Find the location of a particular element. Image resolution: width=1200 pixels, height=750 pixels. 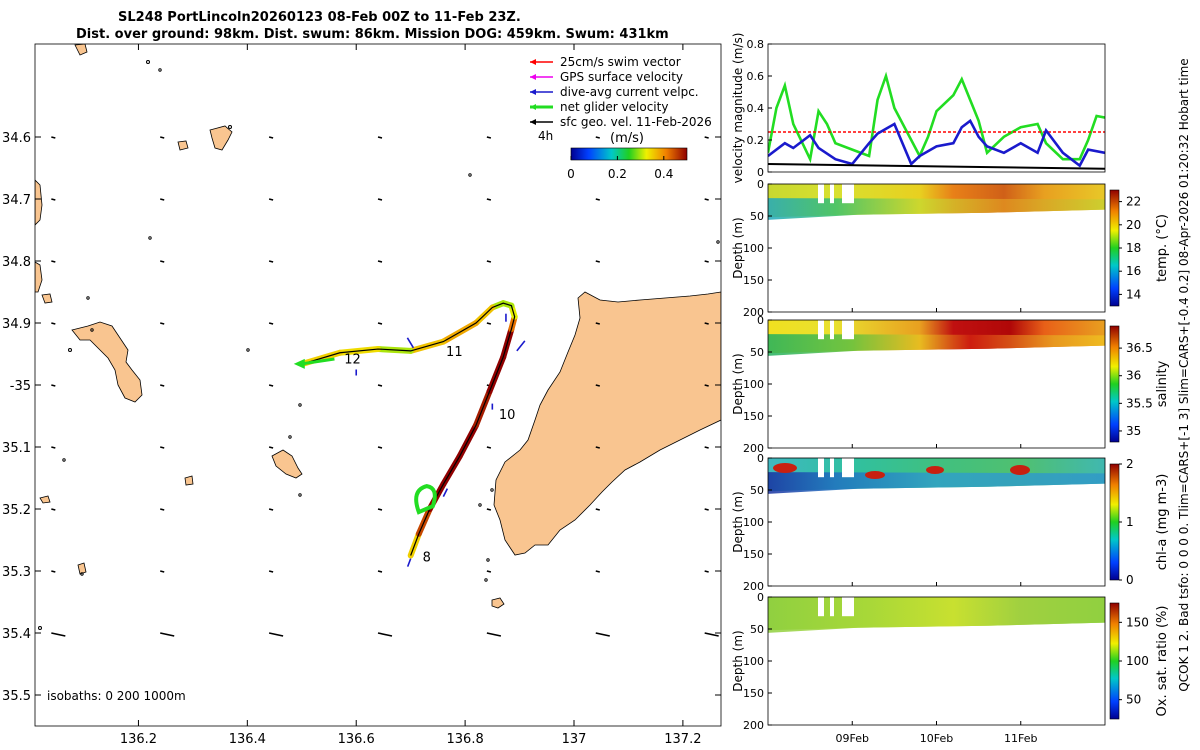

legend-label: net glider velocity is located at coordinates (614, 107).